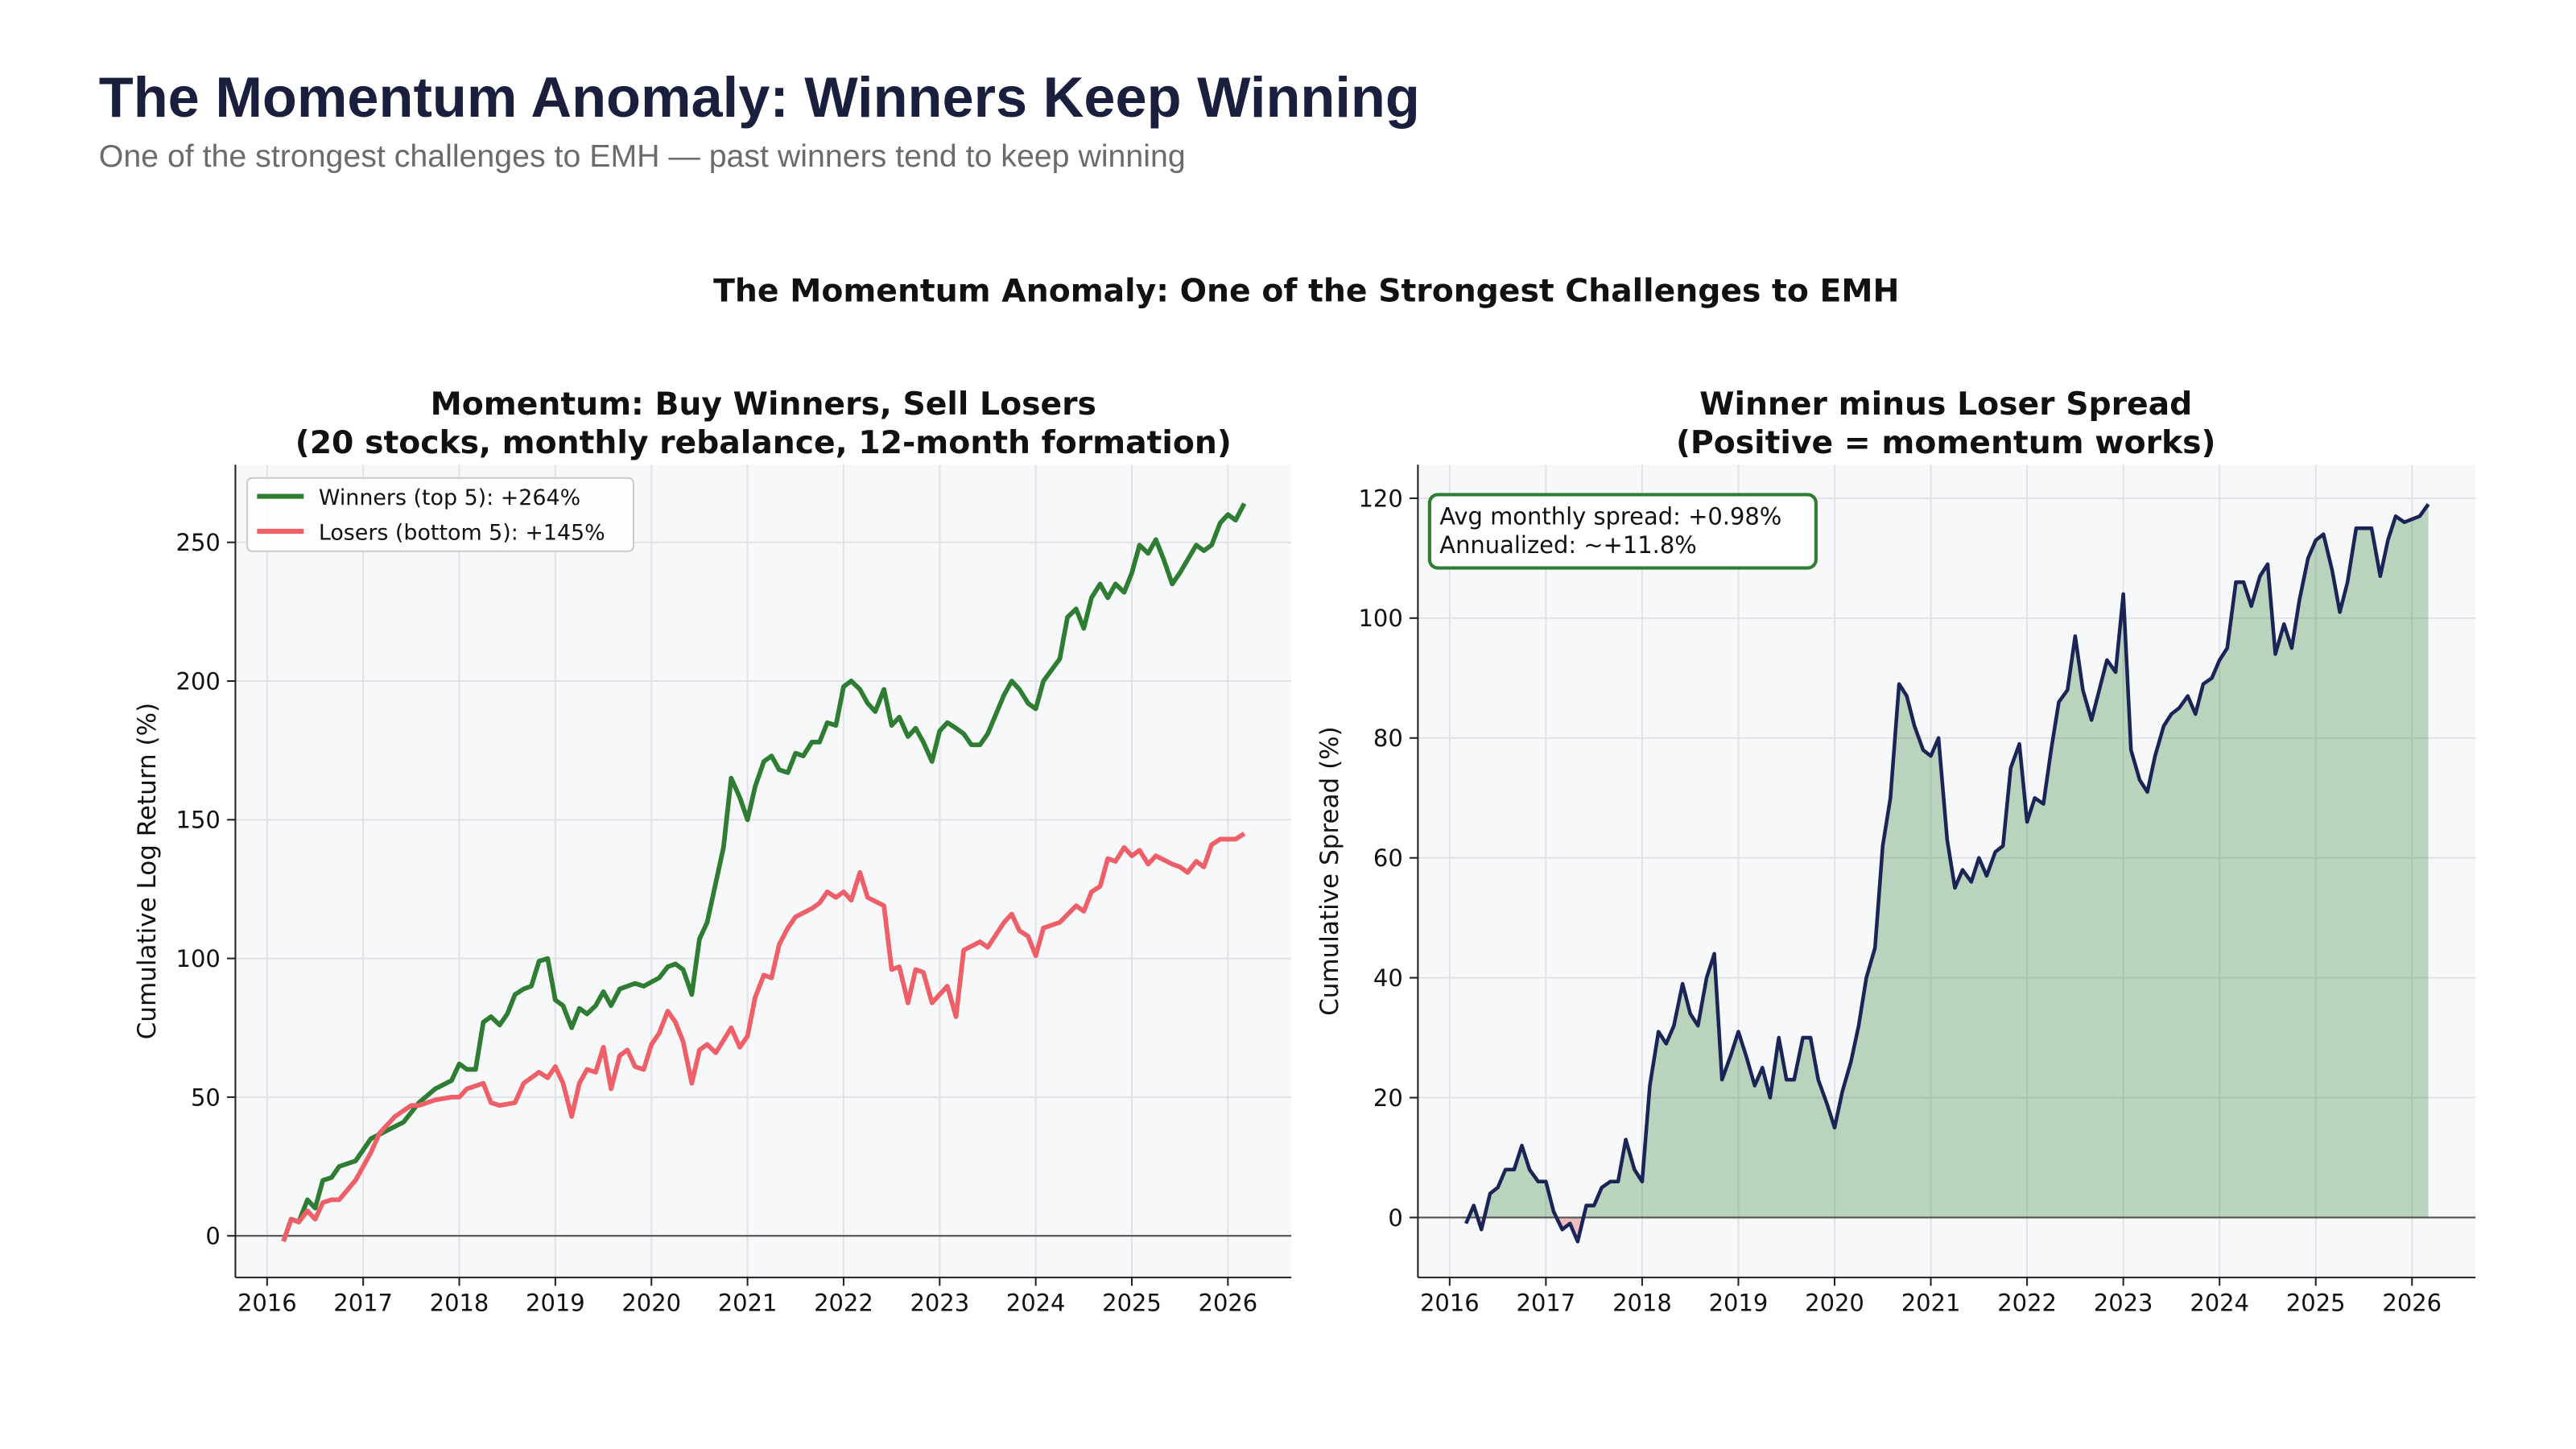 The width and height of the screenshot is (2576, 1449). Describe the element at coordinates (440, 514) in the screenshot. I see `legend-box` at that location.